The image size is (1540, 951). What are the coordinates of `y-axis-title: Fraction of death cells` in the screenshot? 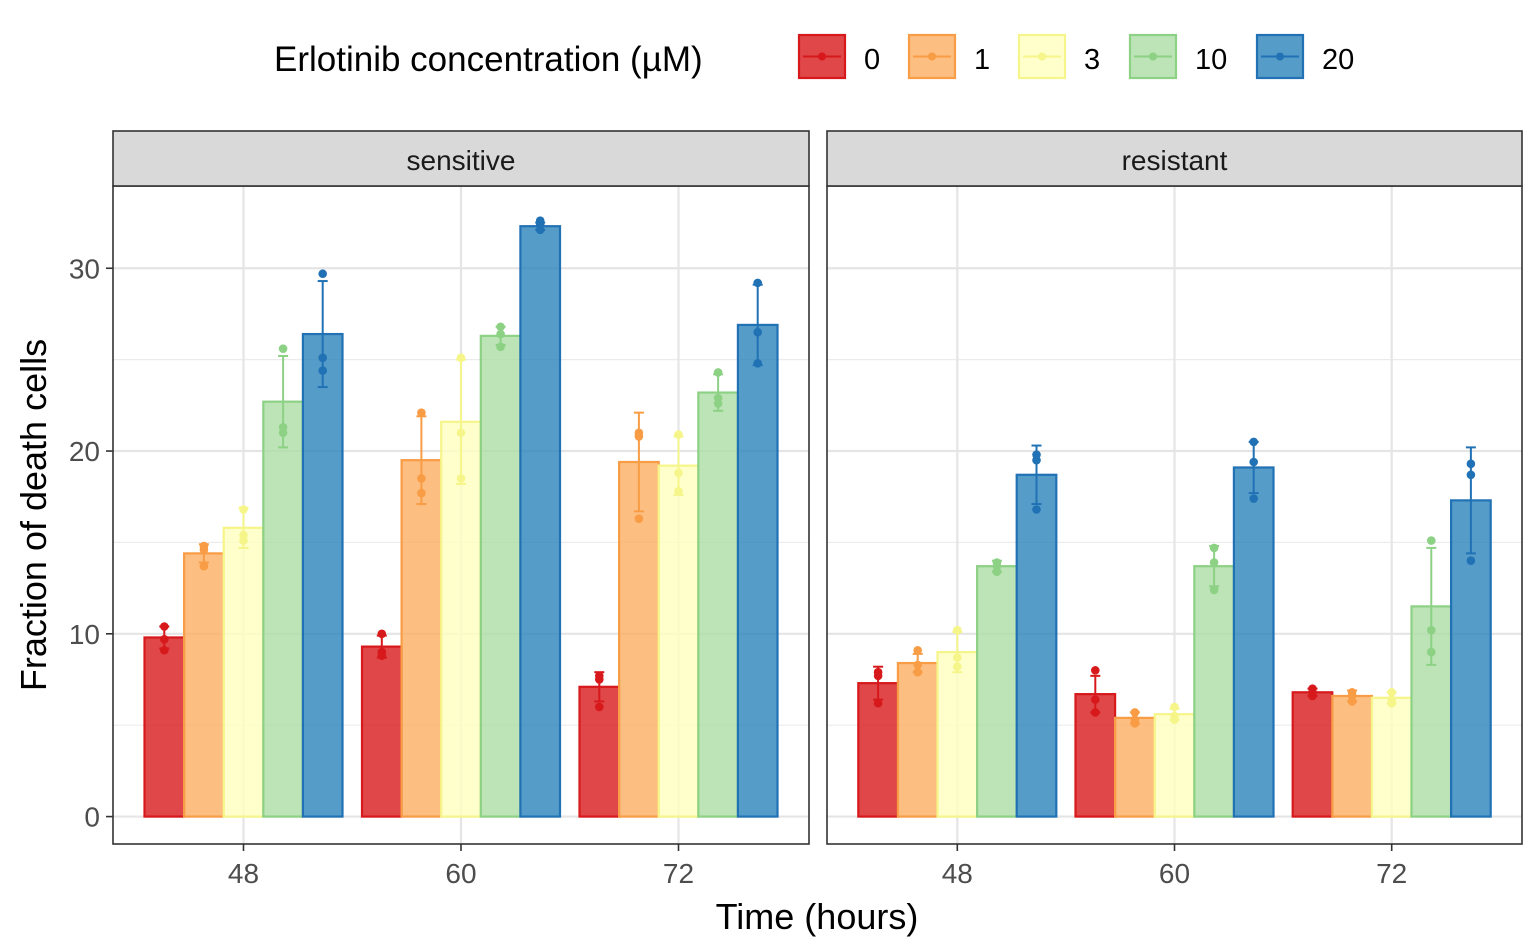 It's located at (33, 515).